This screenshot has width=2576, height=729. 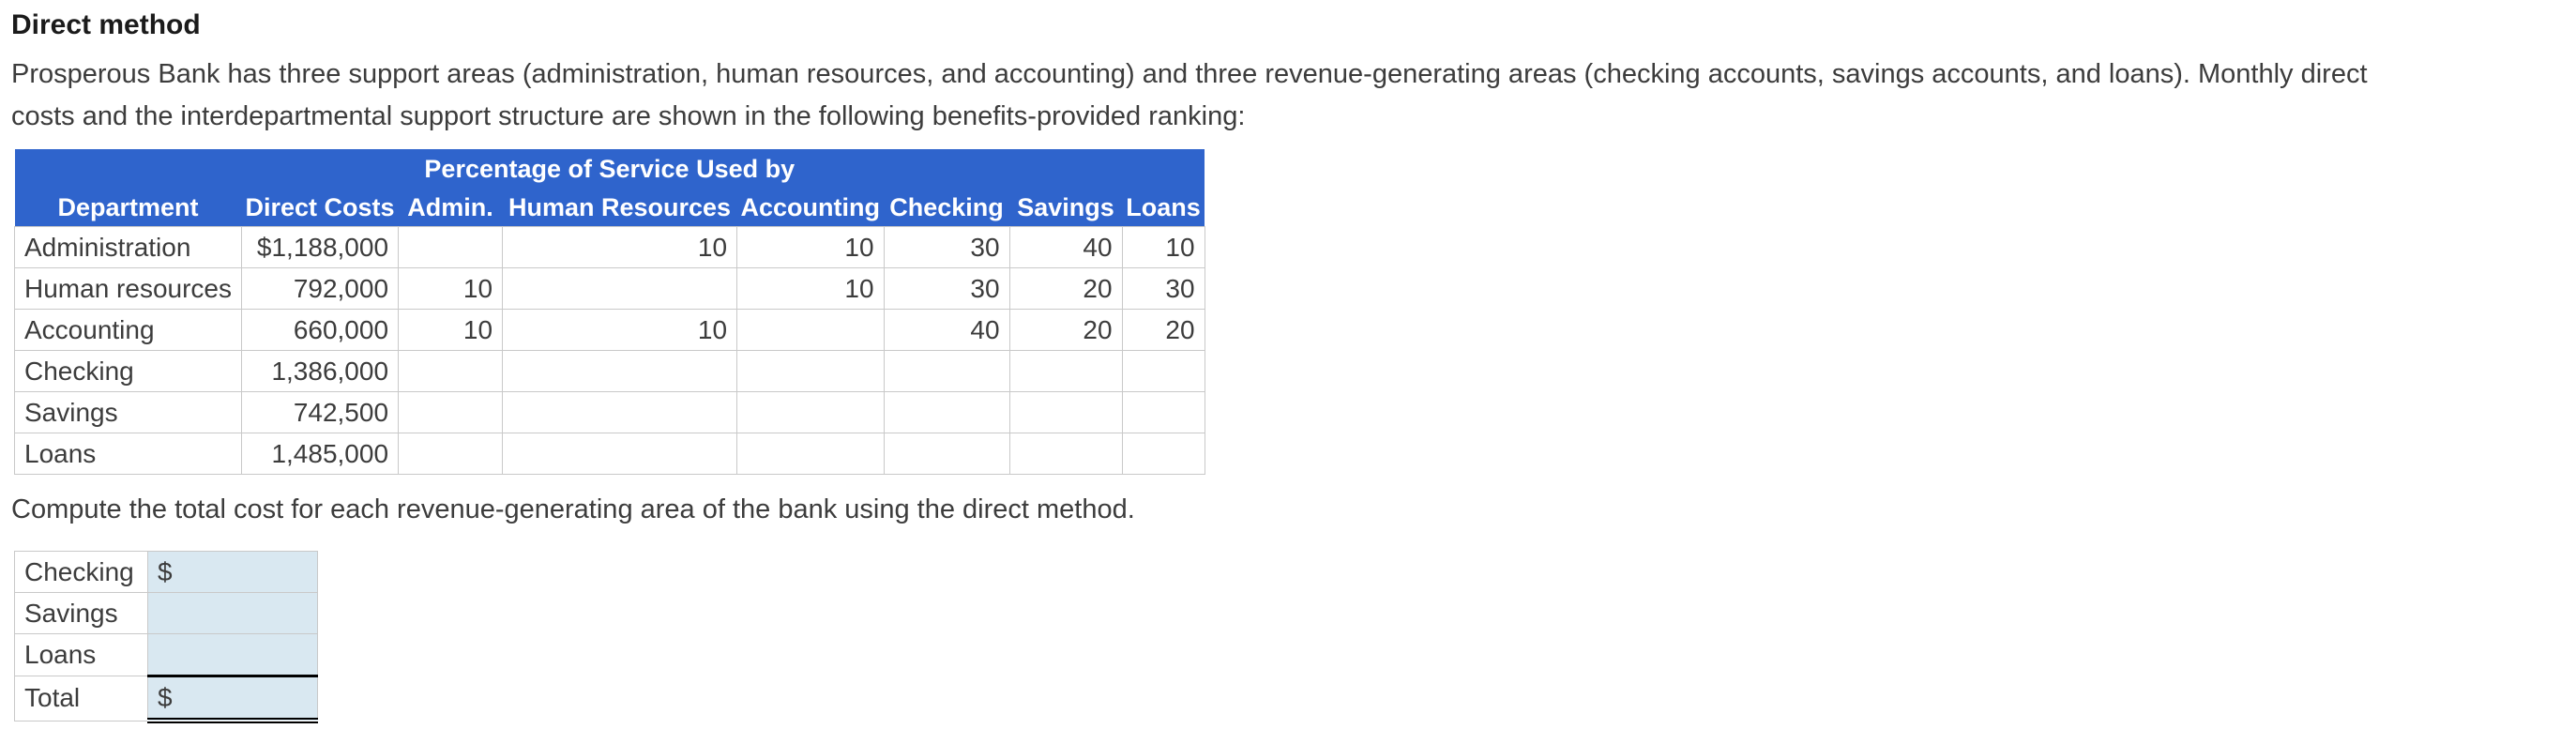 What do you see at coordinates (128, 288) in the screenshot?
I see `department-cell: Human resources` at bounding box center [128, 288].